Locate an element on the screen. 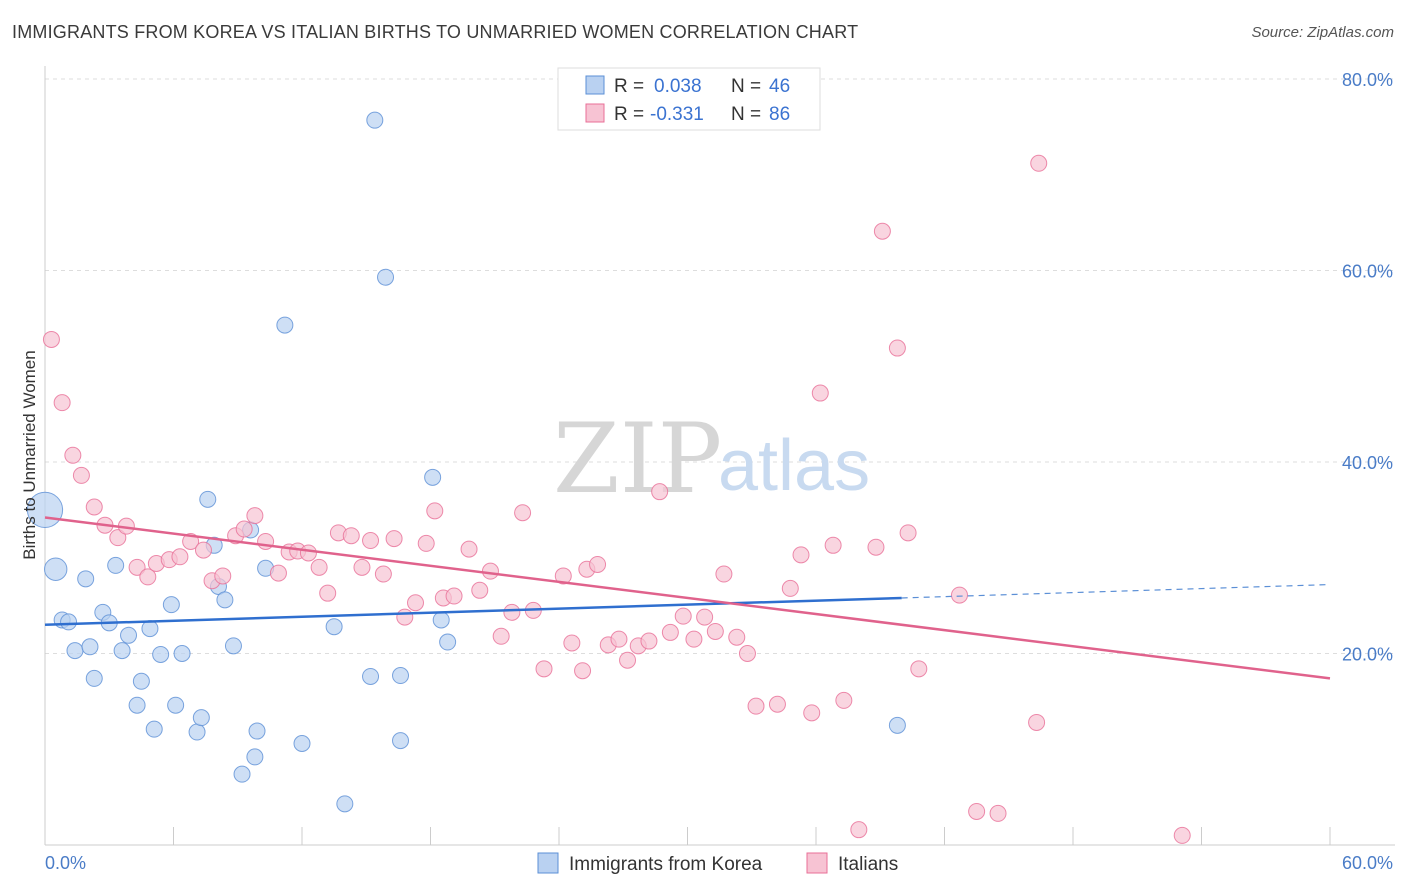 Image resolution: width=1406 pixels, height=892 pixels. x-tick-label: 60.0% is located at coordinates (1367, 863).